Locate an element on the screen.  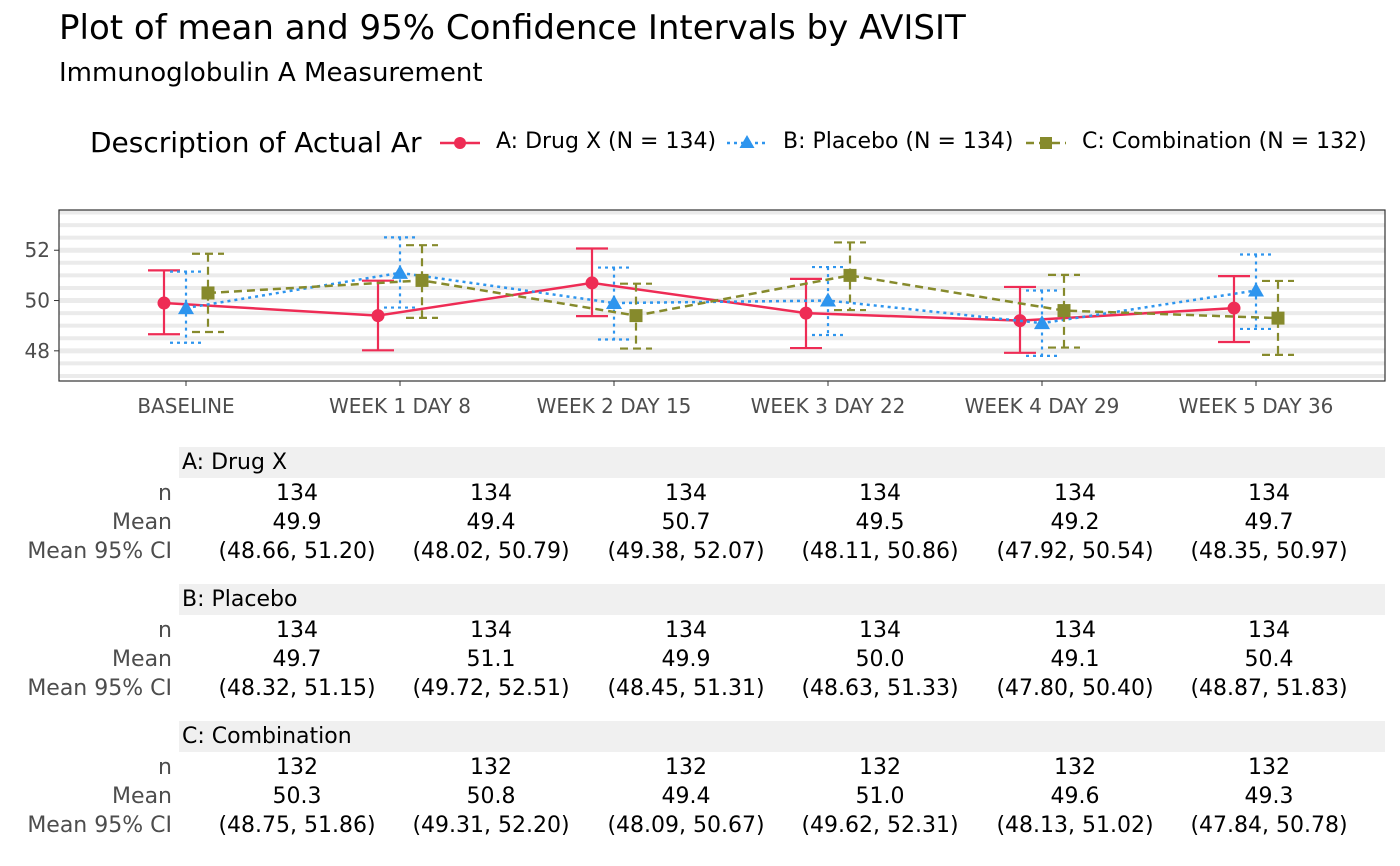
table-cell: 51.0 is located at coordinates (880, 796).